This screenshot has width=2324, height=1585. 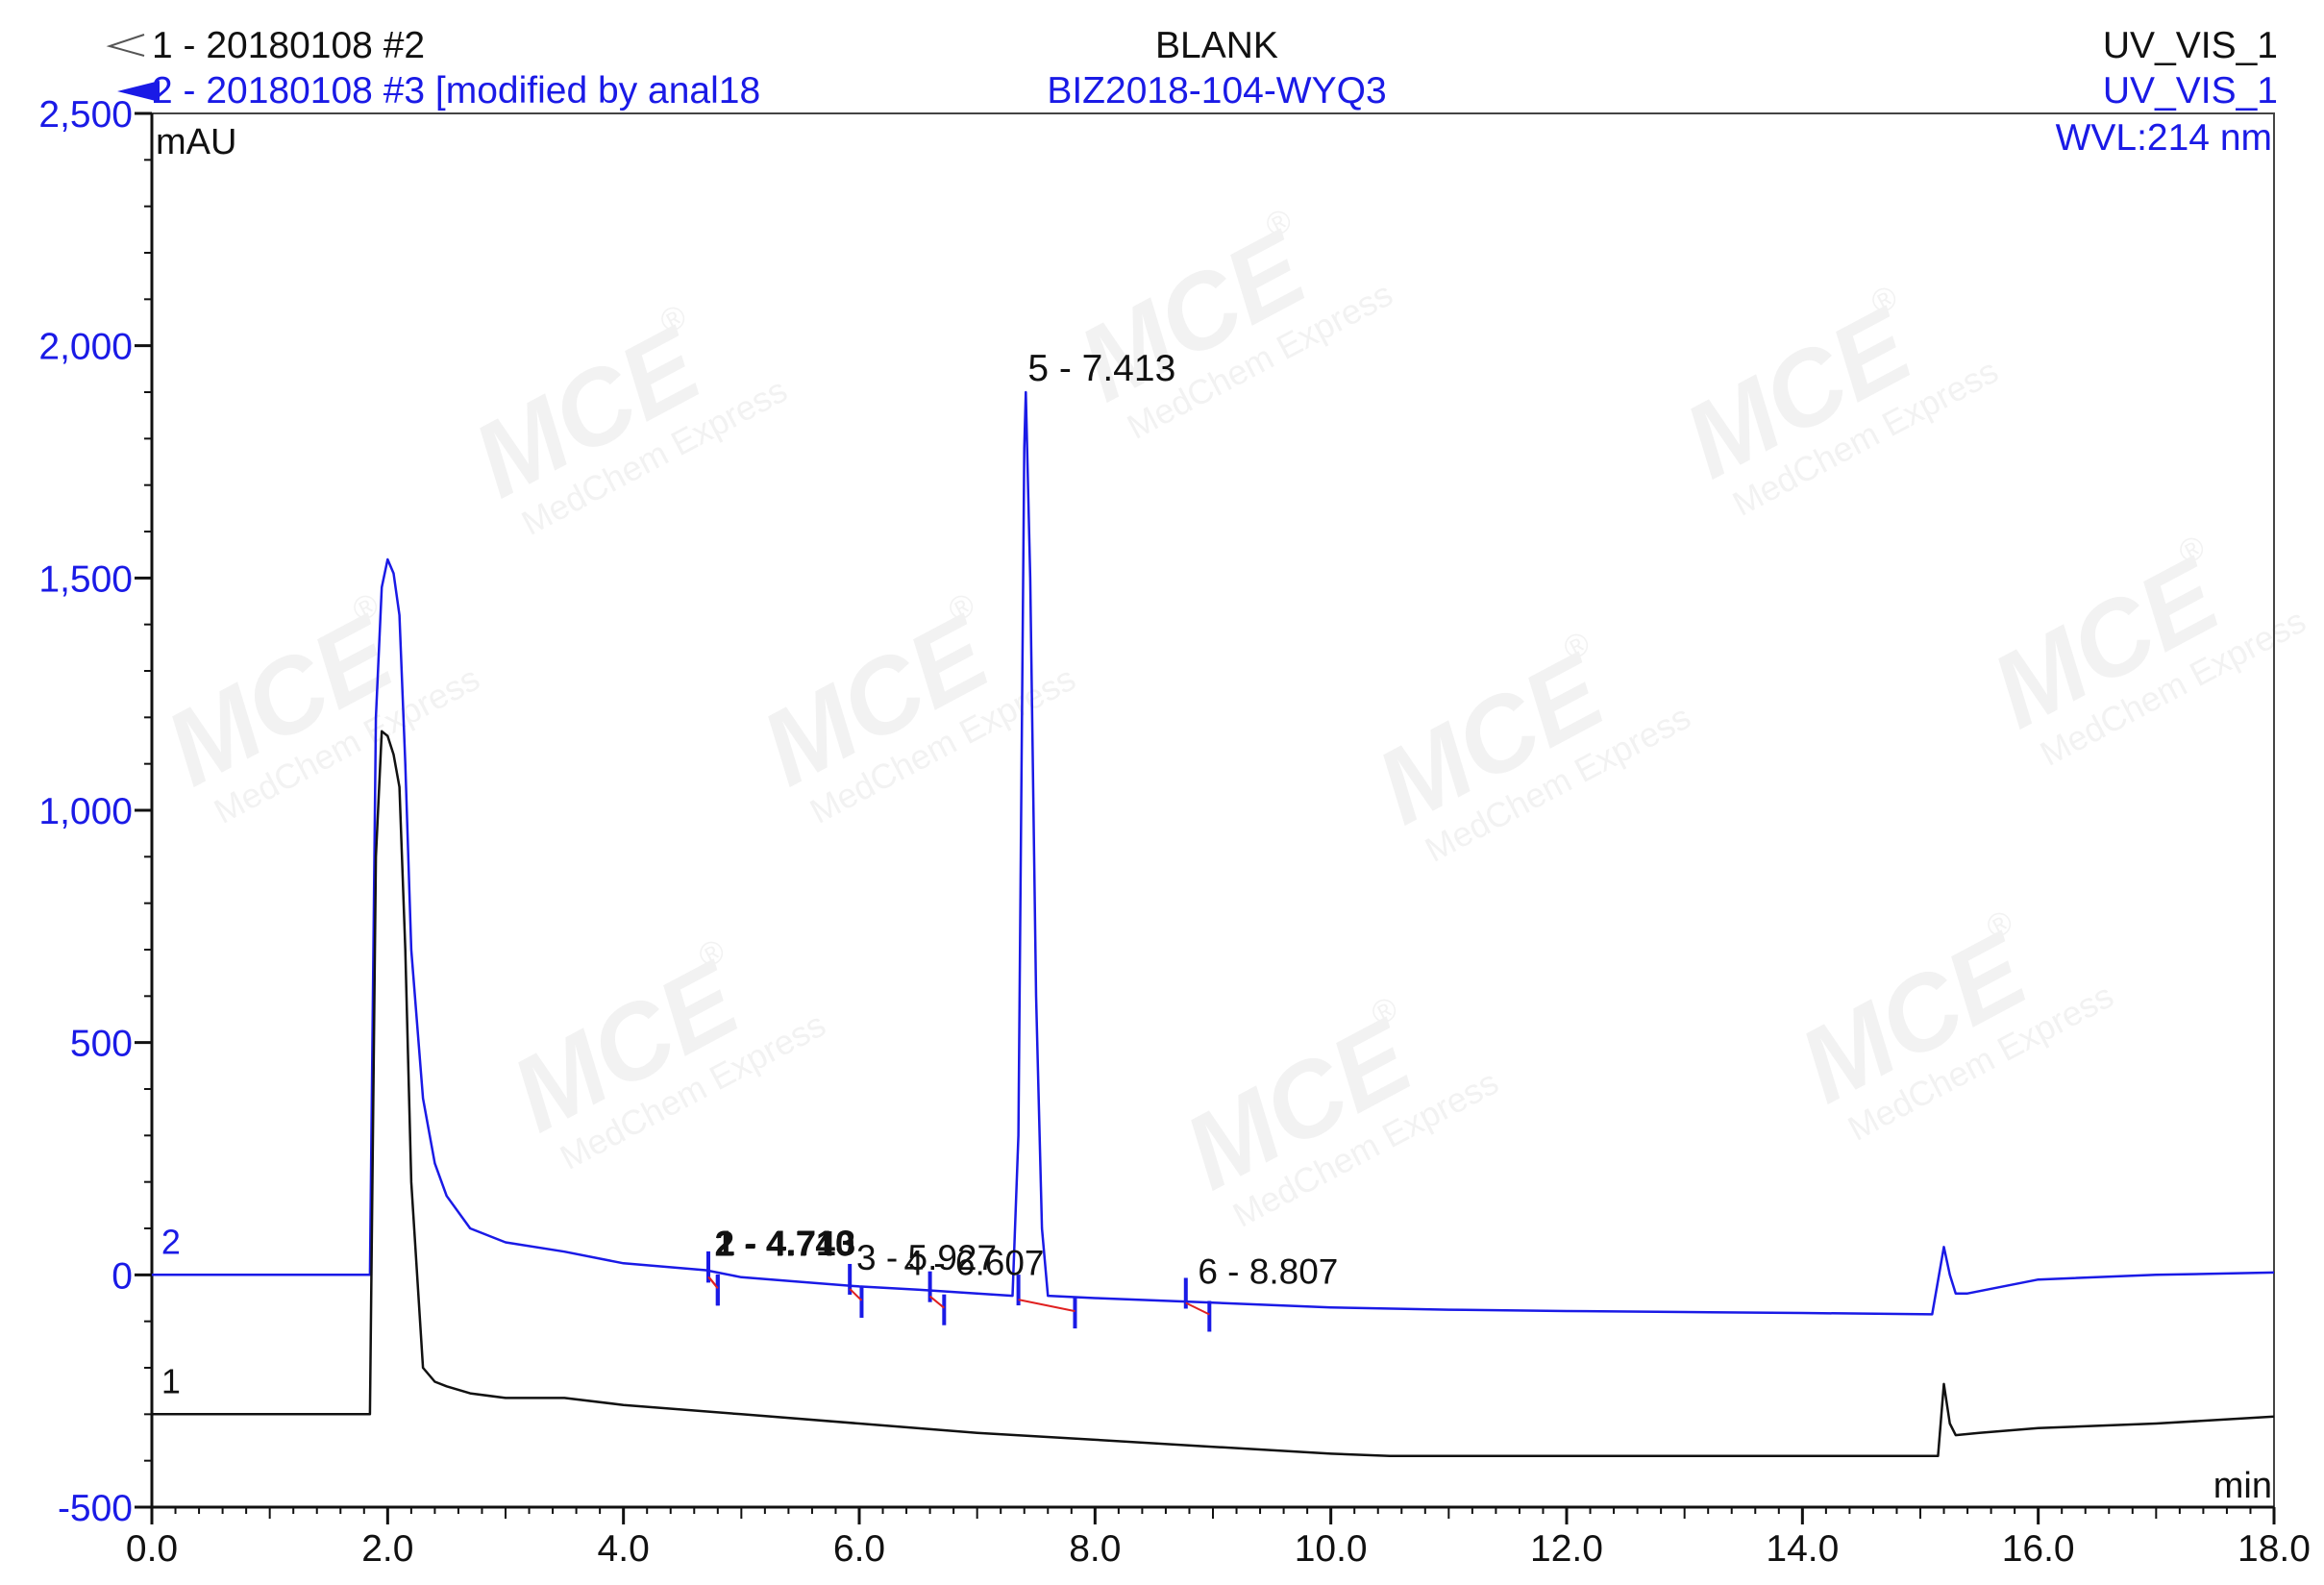 I want to click on trace-1-label: 1, so click(x=171, y=1381).